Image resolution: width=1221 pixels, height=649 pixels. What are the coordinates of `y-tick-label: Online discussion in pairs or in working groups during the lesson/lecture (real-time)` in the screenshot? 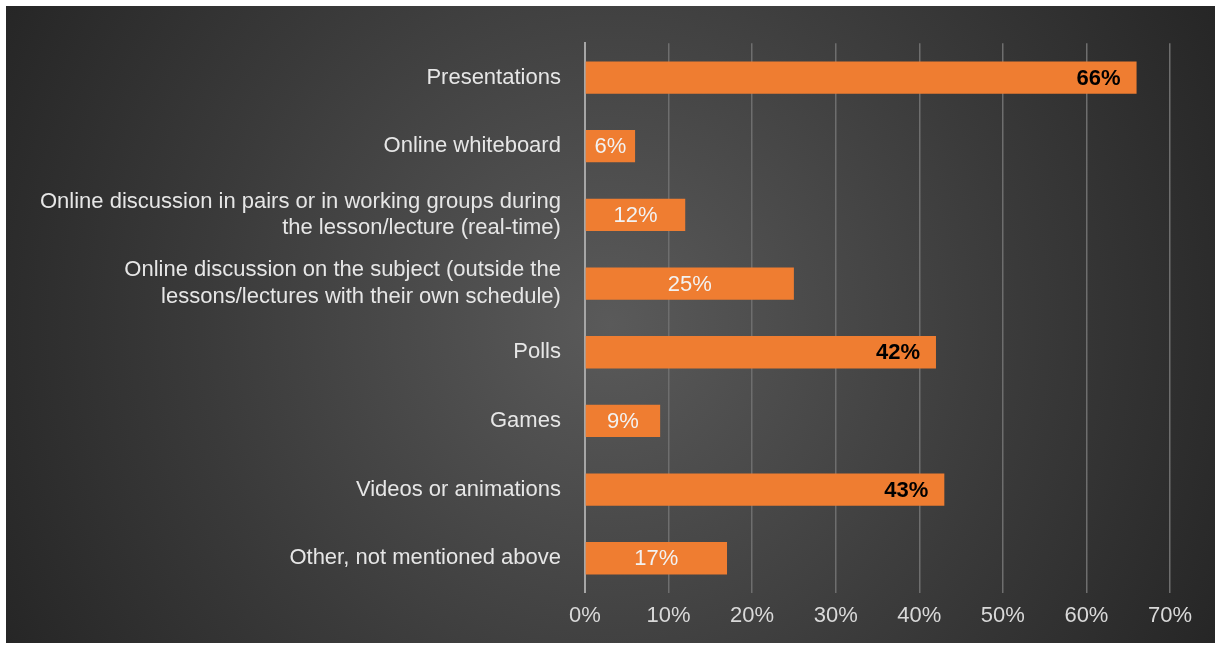 It's located at (300, 213).